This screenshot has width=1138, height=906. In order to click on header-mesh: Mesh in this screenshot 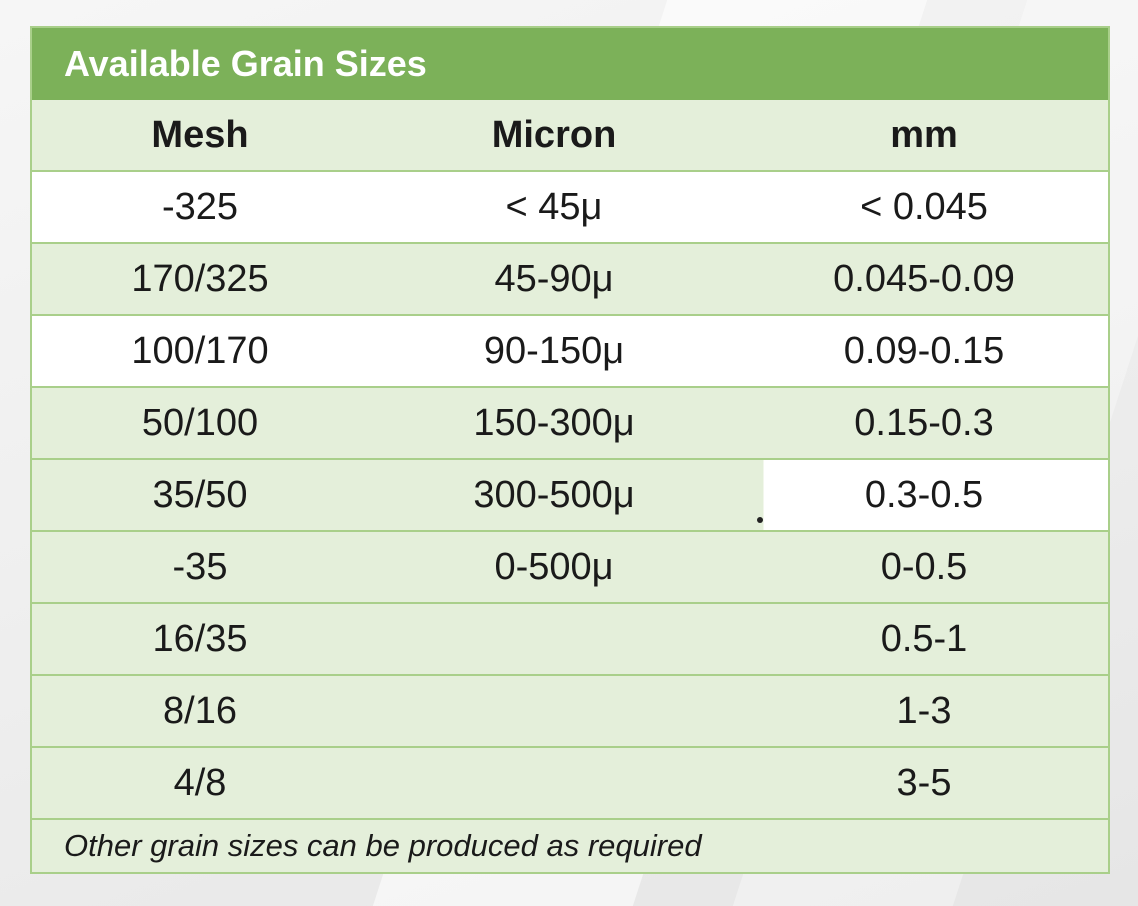, I will do `click(200, 134)`.